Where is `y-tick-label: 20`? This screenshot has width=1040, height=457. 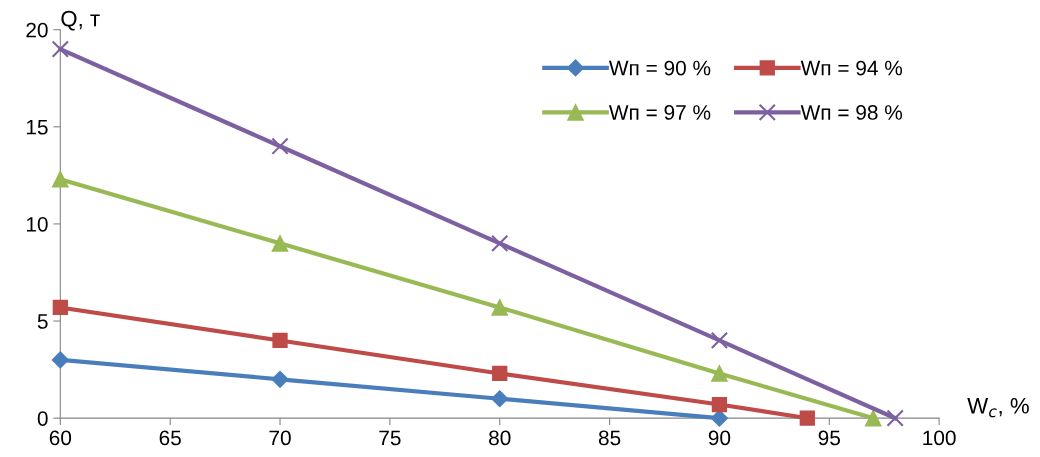 y-tick-label: 20 is located at coordinates (37, 30).